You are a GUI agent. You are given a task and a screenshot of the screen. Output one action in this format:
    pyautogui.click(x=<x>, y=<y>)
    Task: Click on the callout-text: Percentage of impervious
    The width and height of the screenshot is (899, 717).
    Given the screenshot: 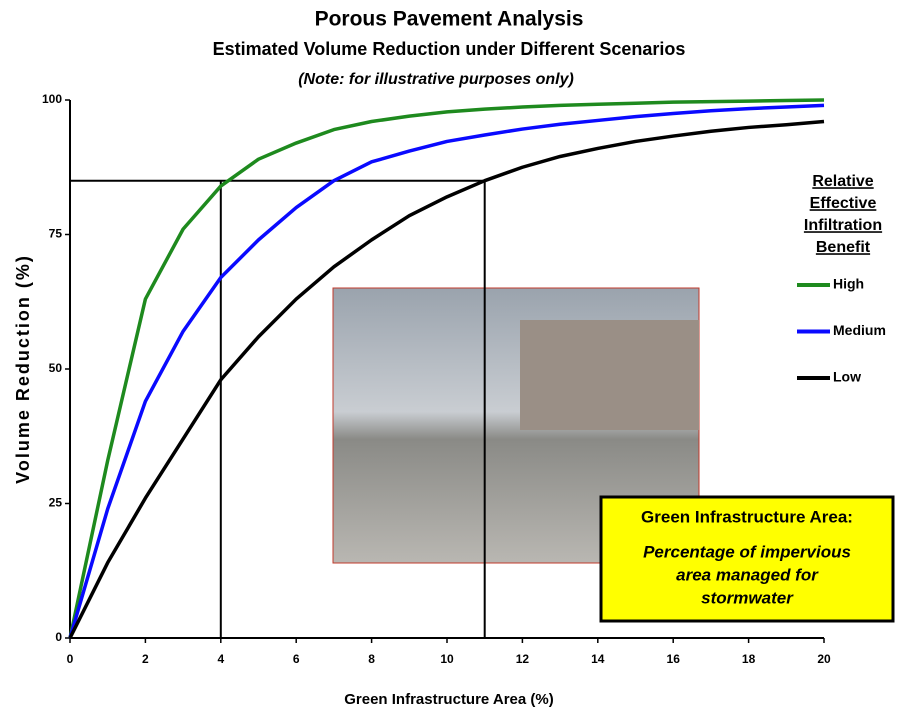 What is the action you would take?
    pyautogui.click(x=747, y=551)
    